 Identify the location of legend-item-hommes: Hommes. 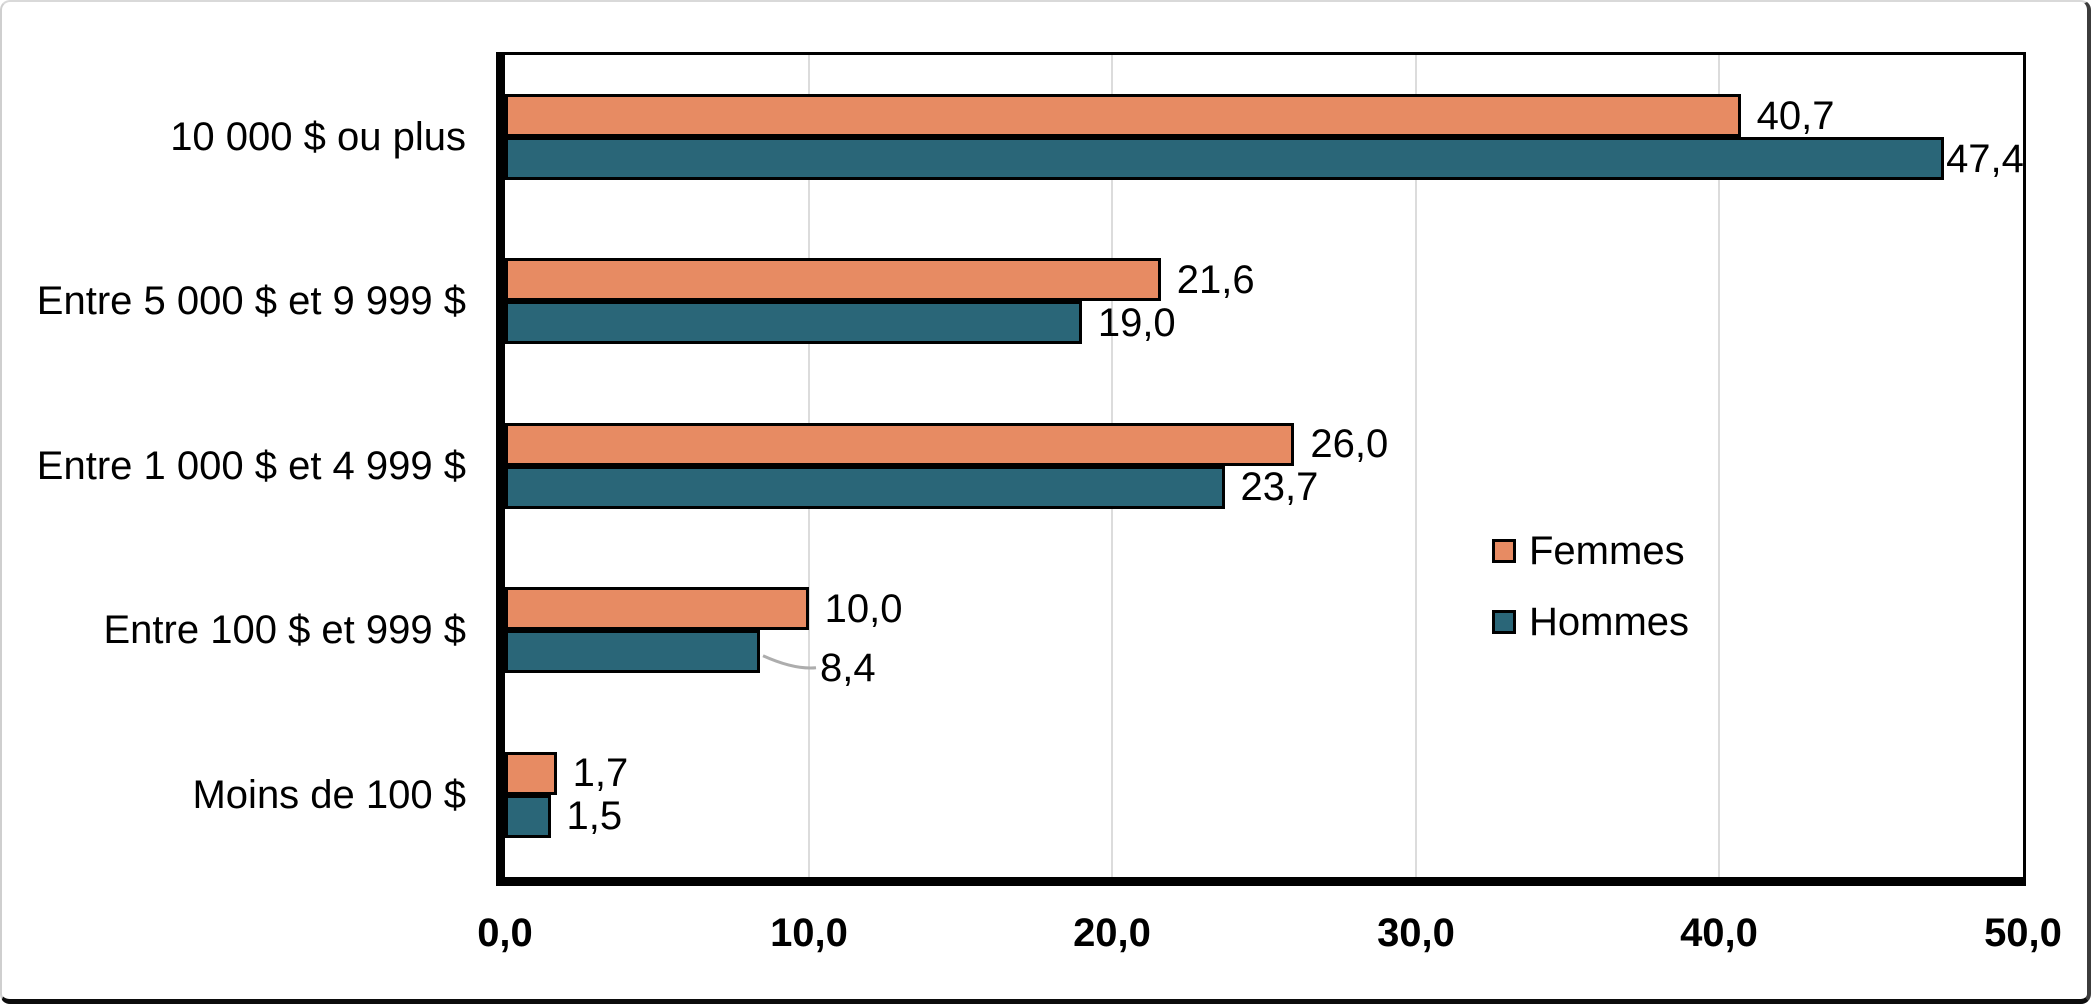
(1590, 622).